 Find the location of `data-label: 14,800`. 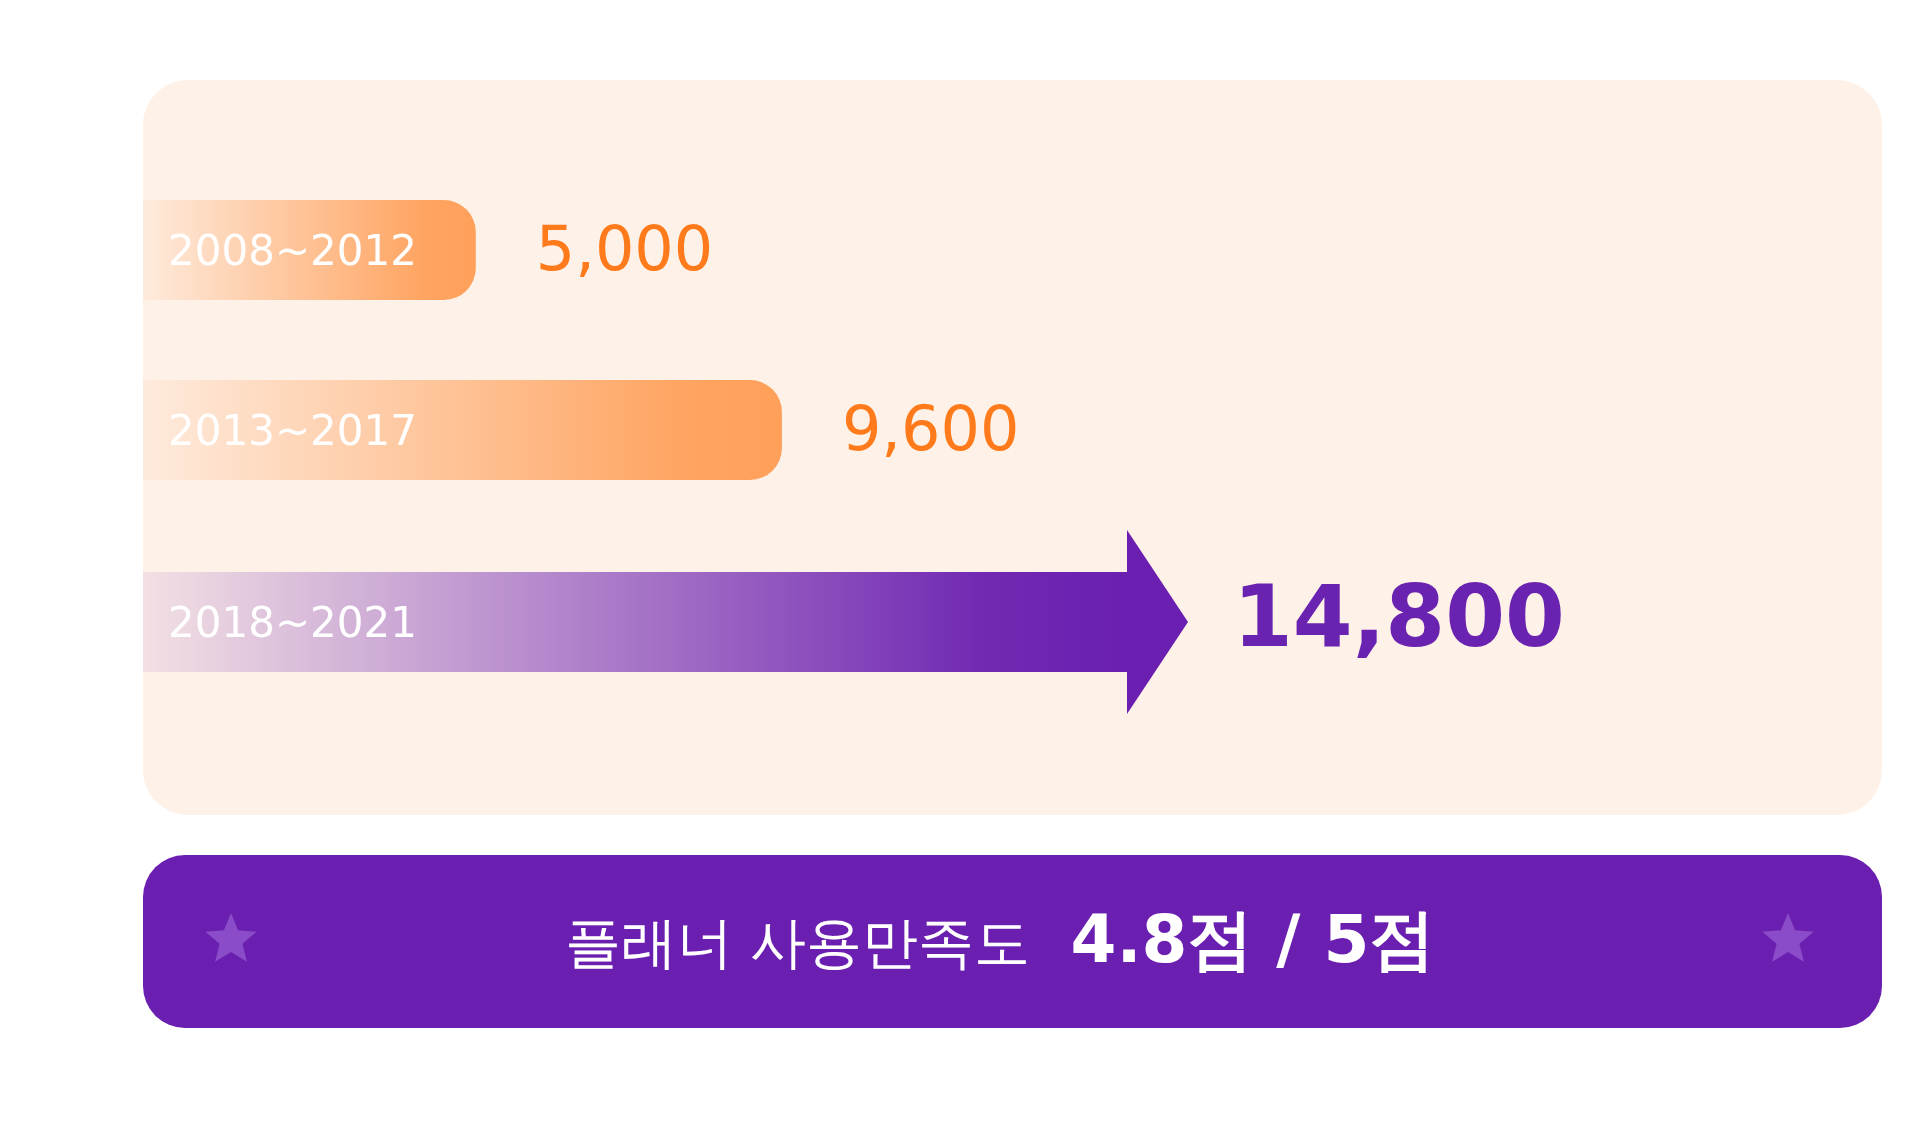

data-label: 14,800 is located at coordinates (1399, 616).